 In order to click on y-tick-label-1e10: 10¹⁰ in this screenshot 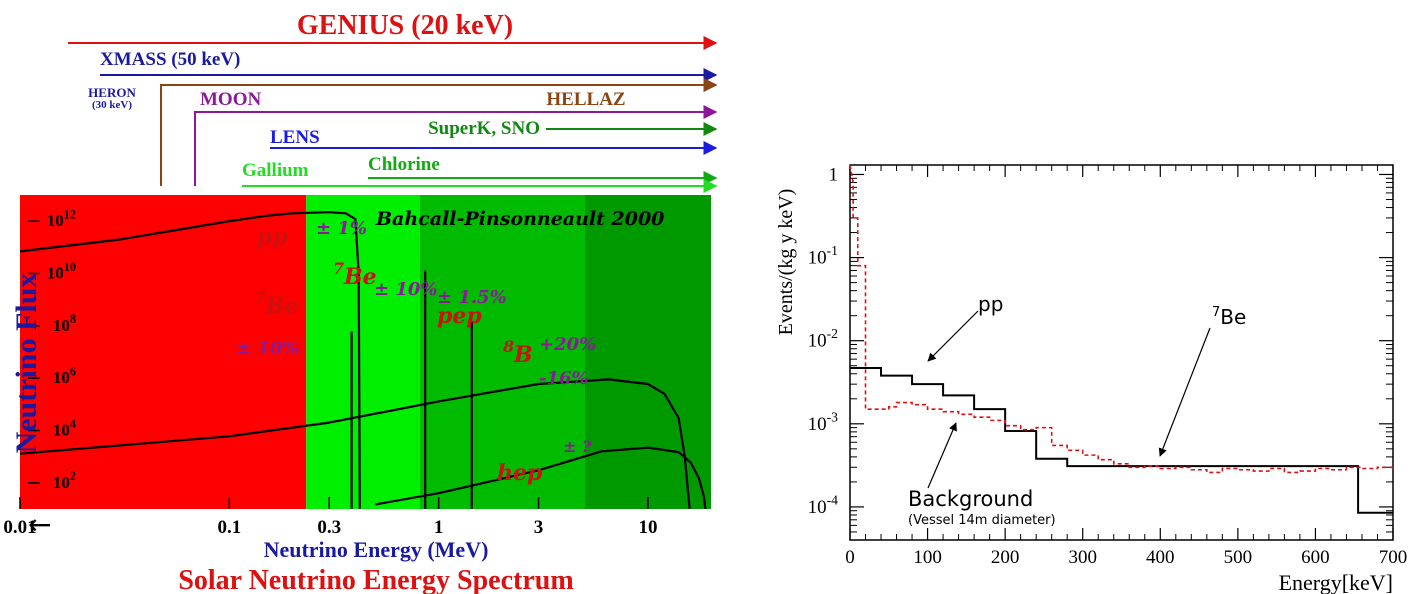, I will do `click(61, 271)`.